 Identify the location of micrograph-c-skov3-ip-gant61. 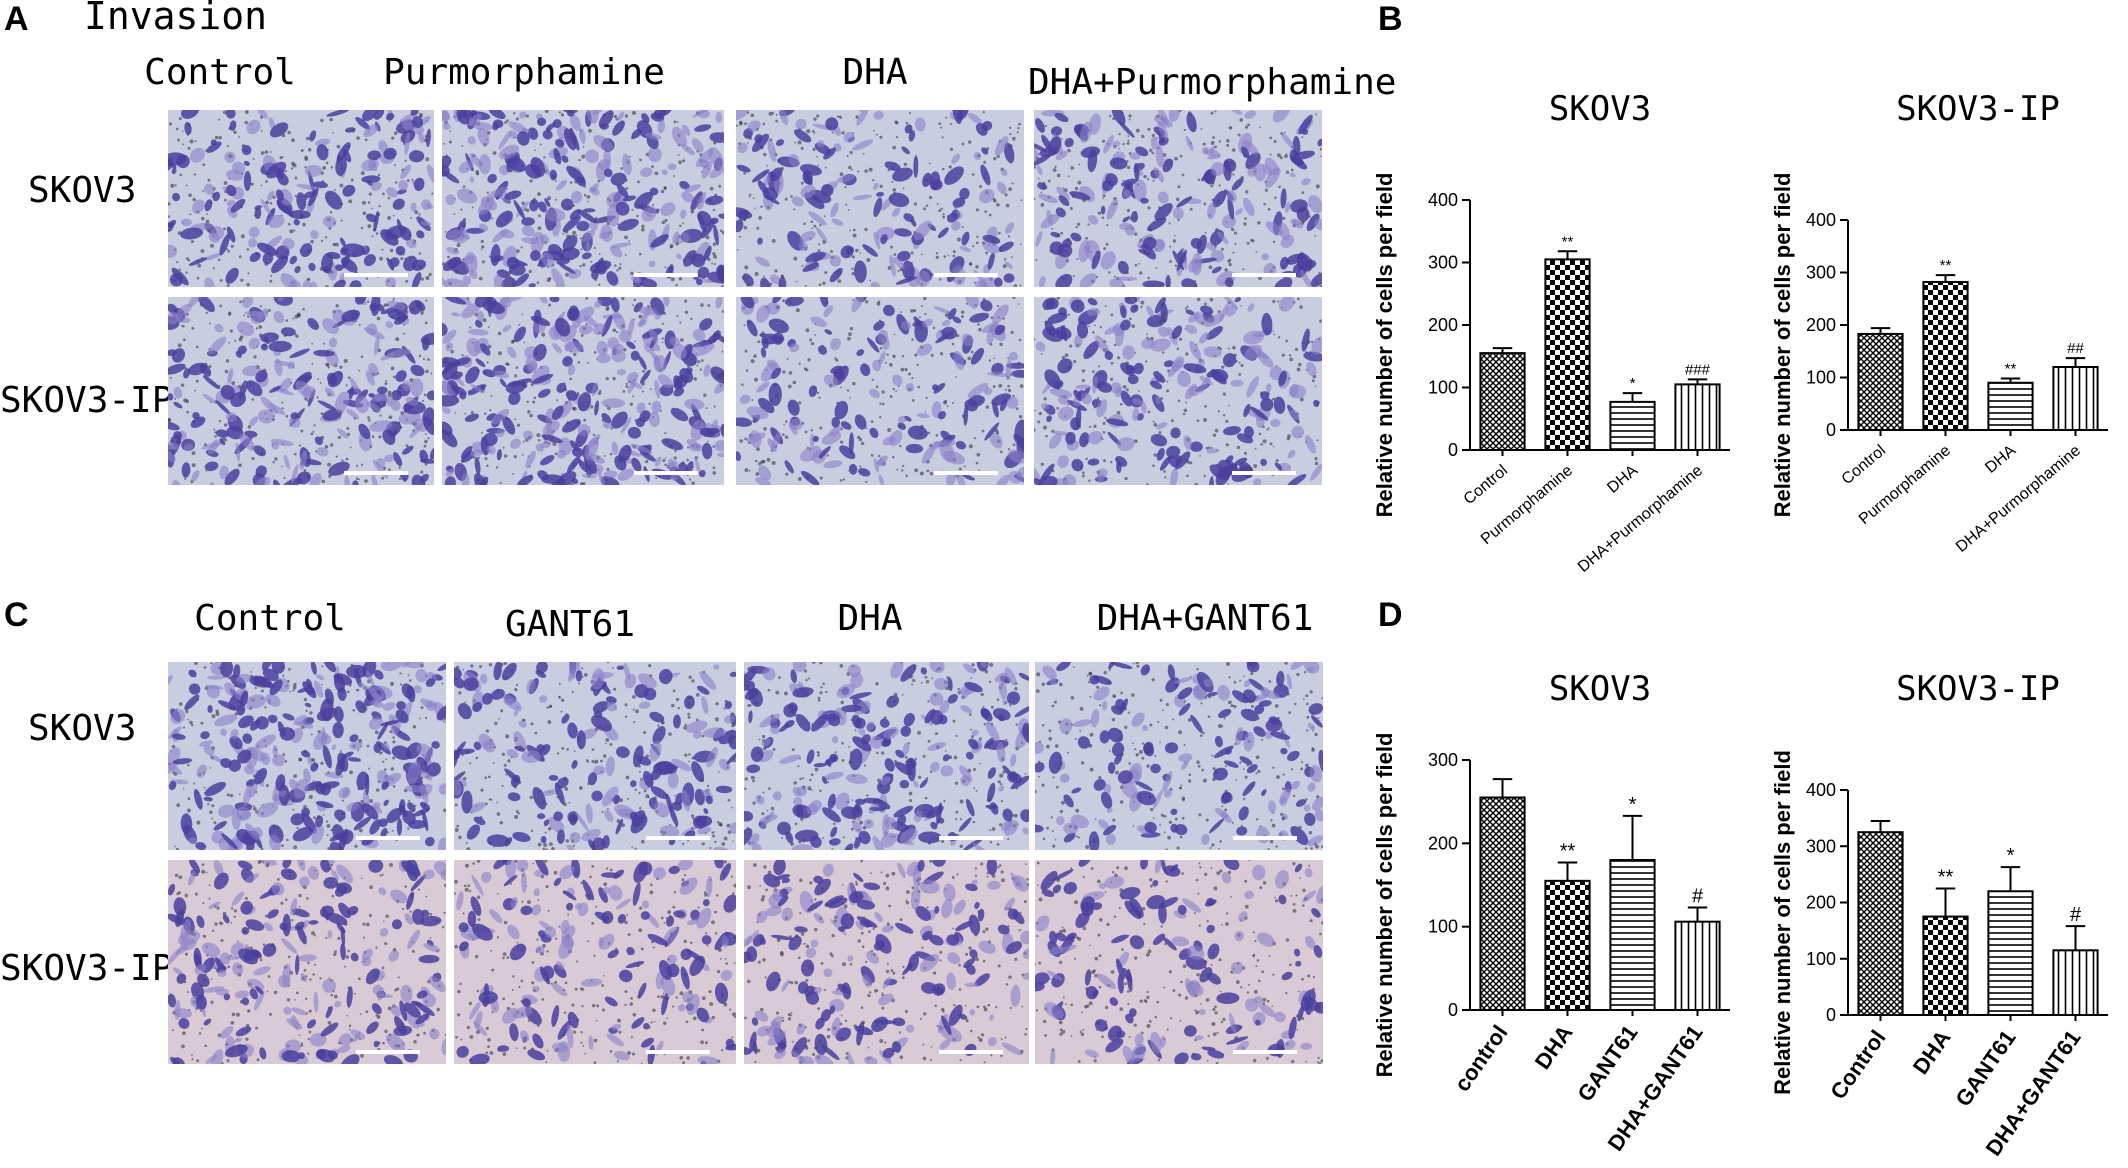
(595, 962).